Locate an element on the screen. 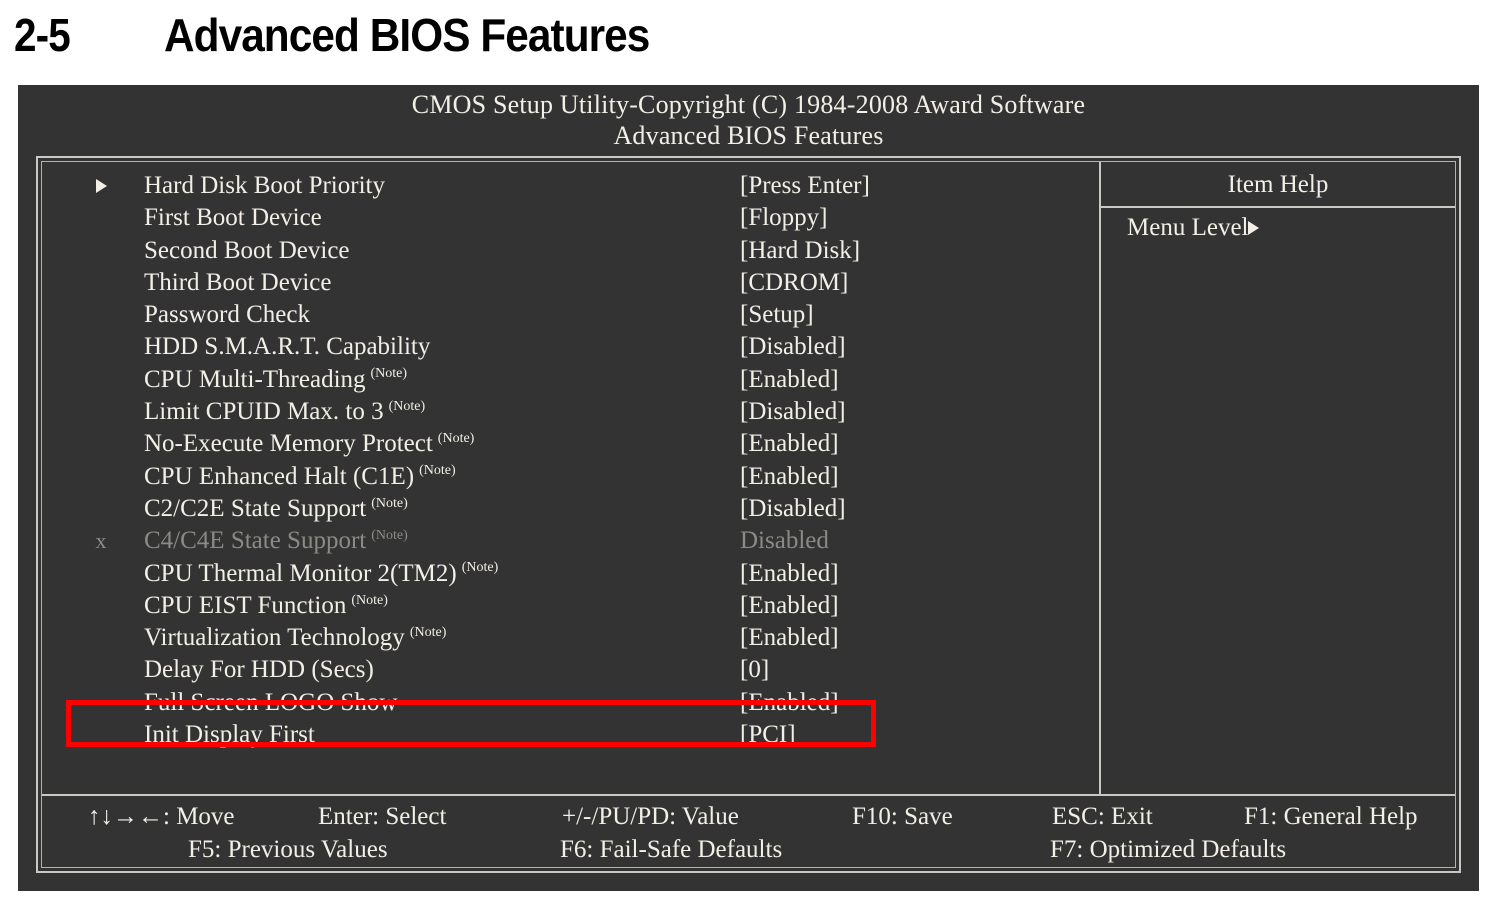  footer-key-hint: ESC: Exit is located at coordinates (1102, 816).